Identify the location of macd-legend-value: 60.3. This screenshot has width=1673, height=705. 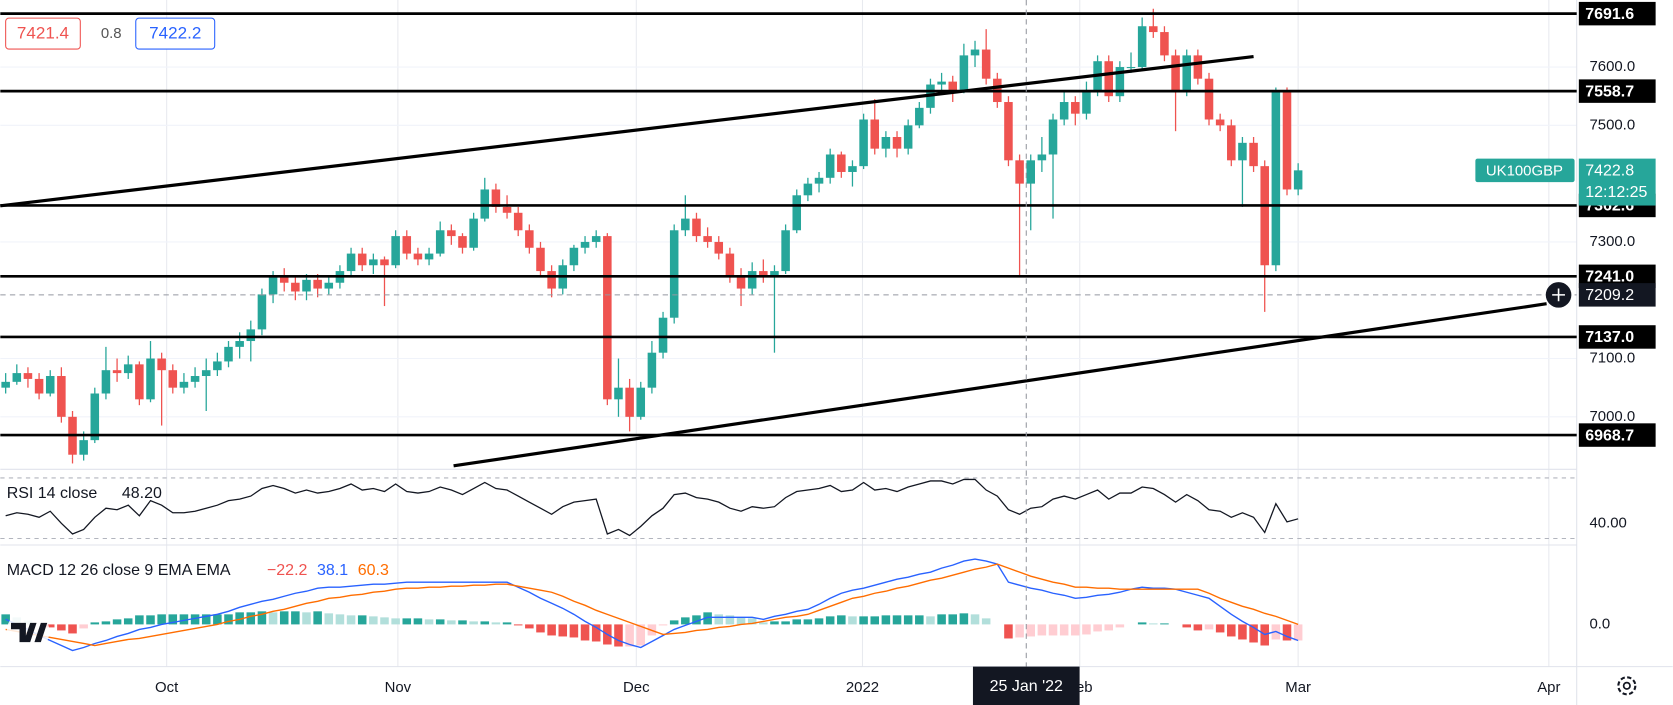
(373, 570).